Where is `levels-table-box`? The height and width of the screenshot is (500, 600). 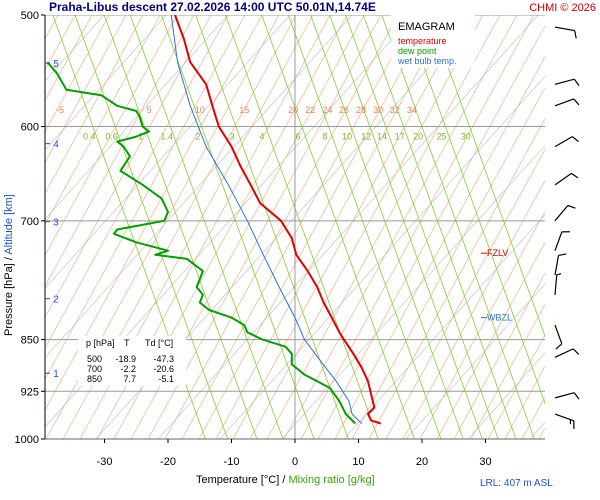
levels-table-box is located at coordinates (132, 361).